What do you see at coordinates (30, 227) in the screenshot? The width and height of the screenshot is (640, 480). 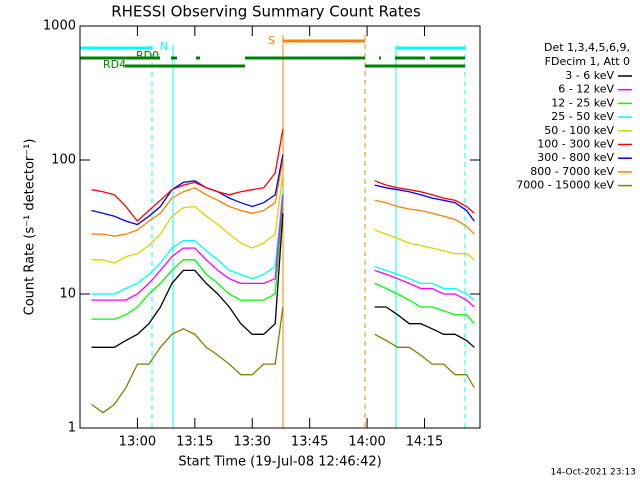 I see `y-axis-label: Count Rate (s⁻¹ detector⁻¹)` at bounding box center [30, 227].